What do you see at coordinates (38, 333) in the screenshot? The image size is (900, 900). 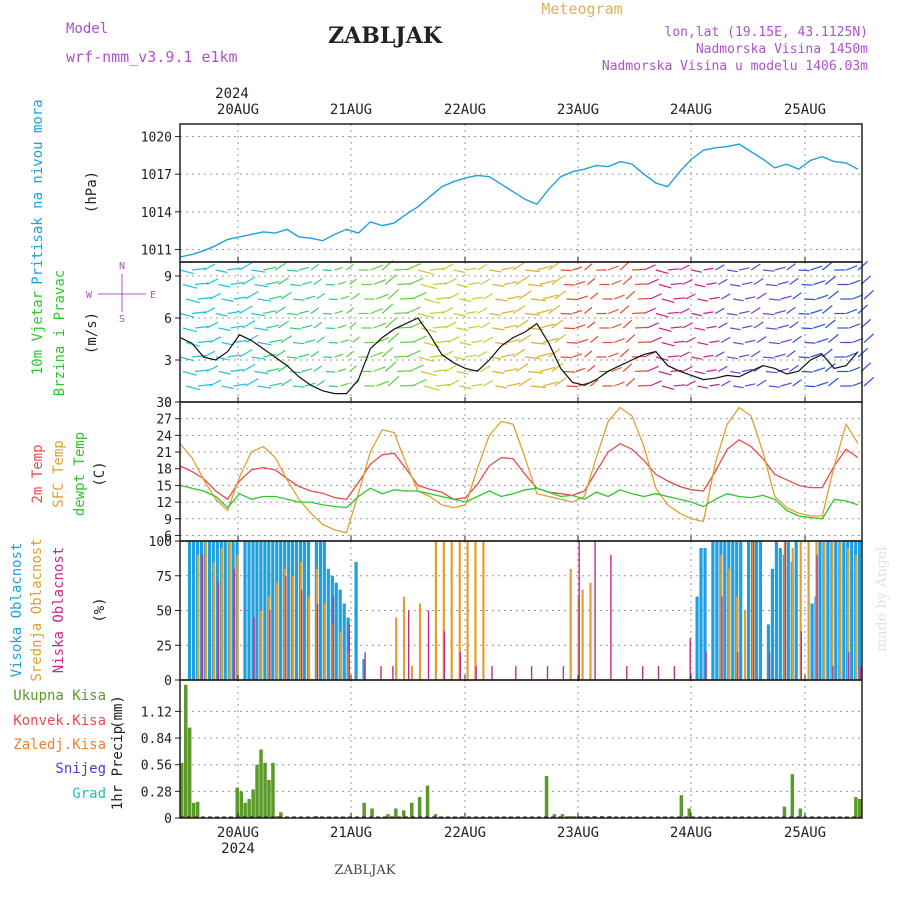 I see `wind-ylabel: 10m Vjetar` at bounding box center [38, 333].